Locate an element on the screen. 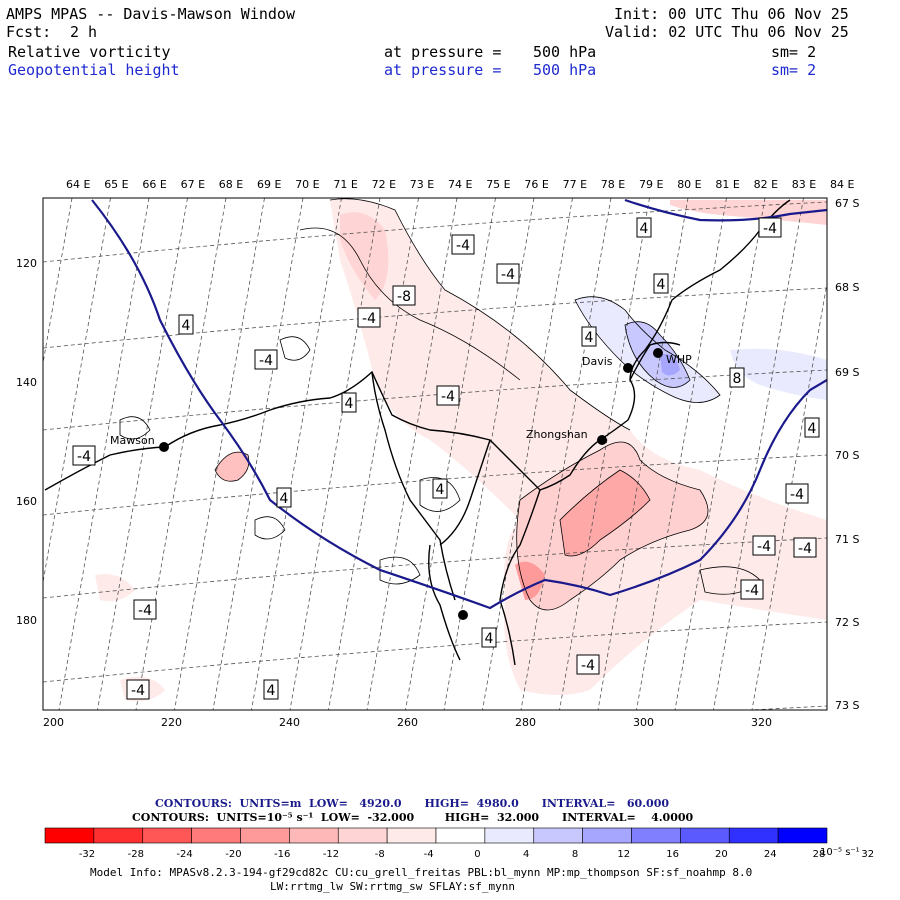  colorbar-label: 0 is located at coordinates (477, 854).